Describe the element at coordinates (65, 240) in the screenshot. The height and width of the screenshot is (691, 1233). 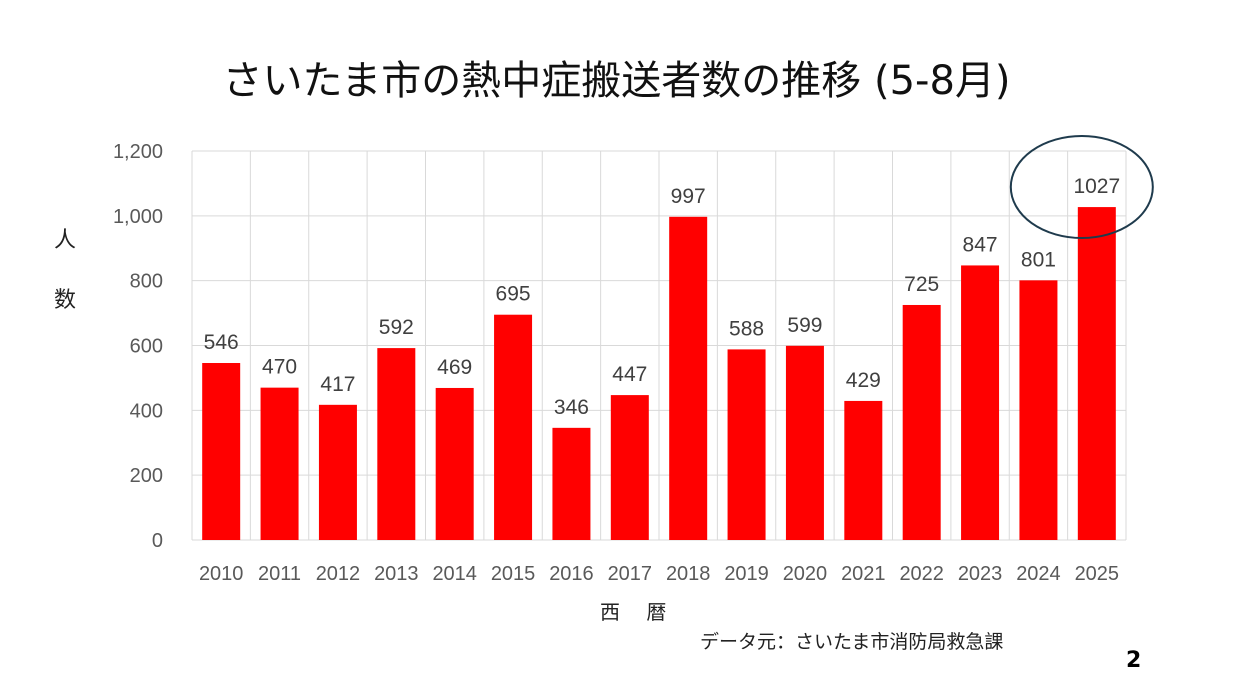
I see `y-axis-label-1: 人` at that location.